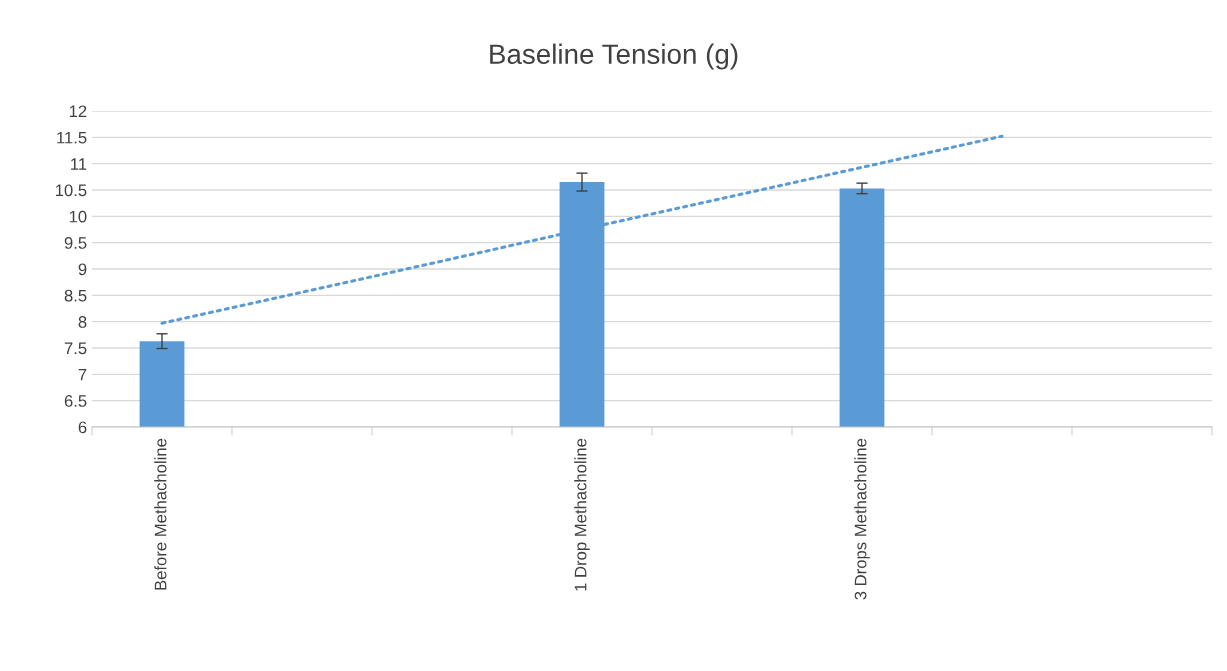 Image resolution: width=1227 pixels, height=671 pixels. What do you see at coordinates (78, 216) in the screenshot?
I see `y-tick-label: 10` at bounding box center [78, 216].